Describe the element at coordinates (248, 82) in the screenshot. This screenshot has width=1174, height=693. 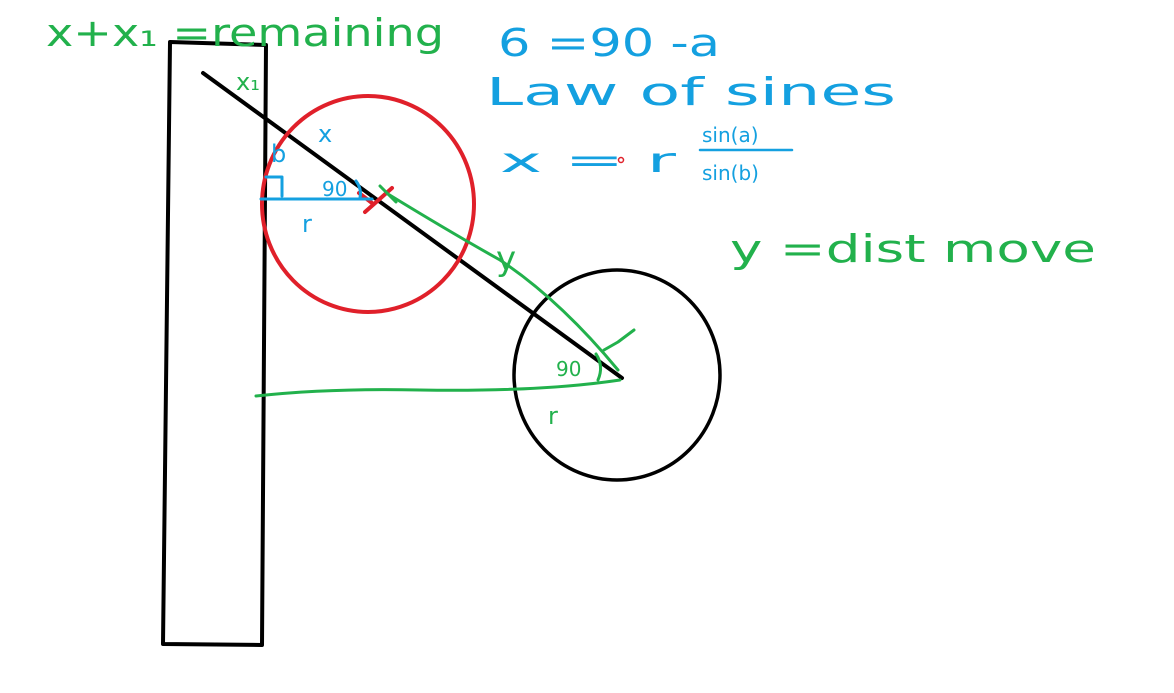
I see `label-x1: x₁` at that location.